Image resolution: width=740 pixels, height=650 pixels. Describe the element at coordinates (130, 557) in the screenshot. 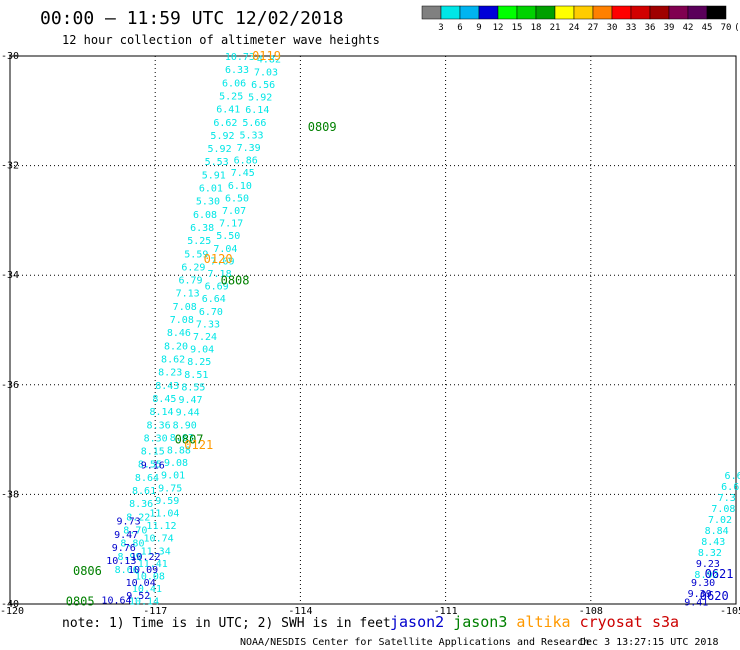

I see `swh-label: 8.99` at that location.